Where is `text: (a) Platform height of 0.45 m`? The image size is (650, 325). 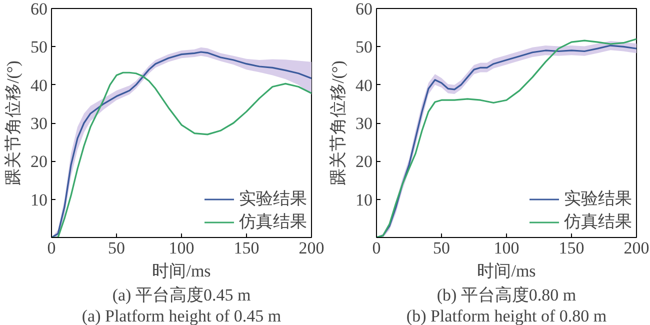 text: (a) Platform height of 0.45 m is located at coordinates (182, 315).